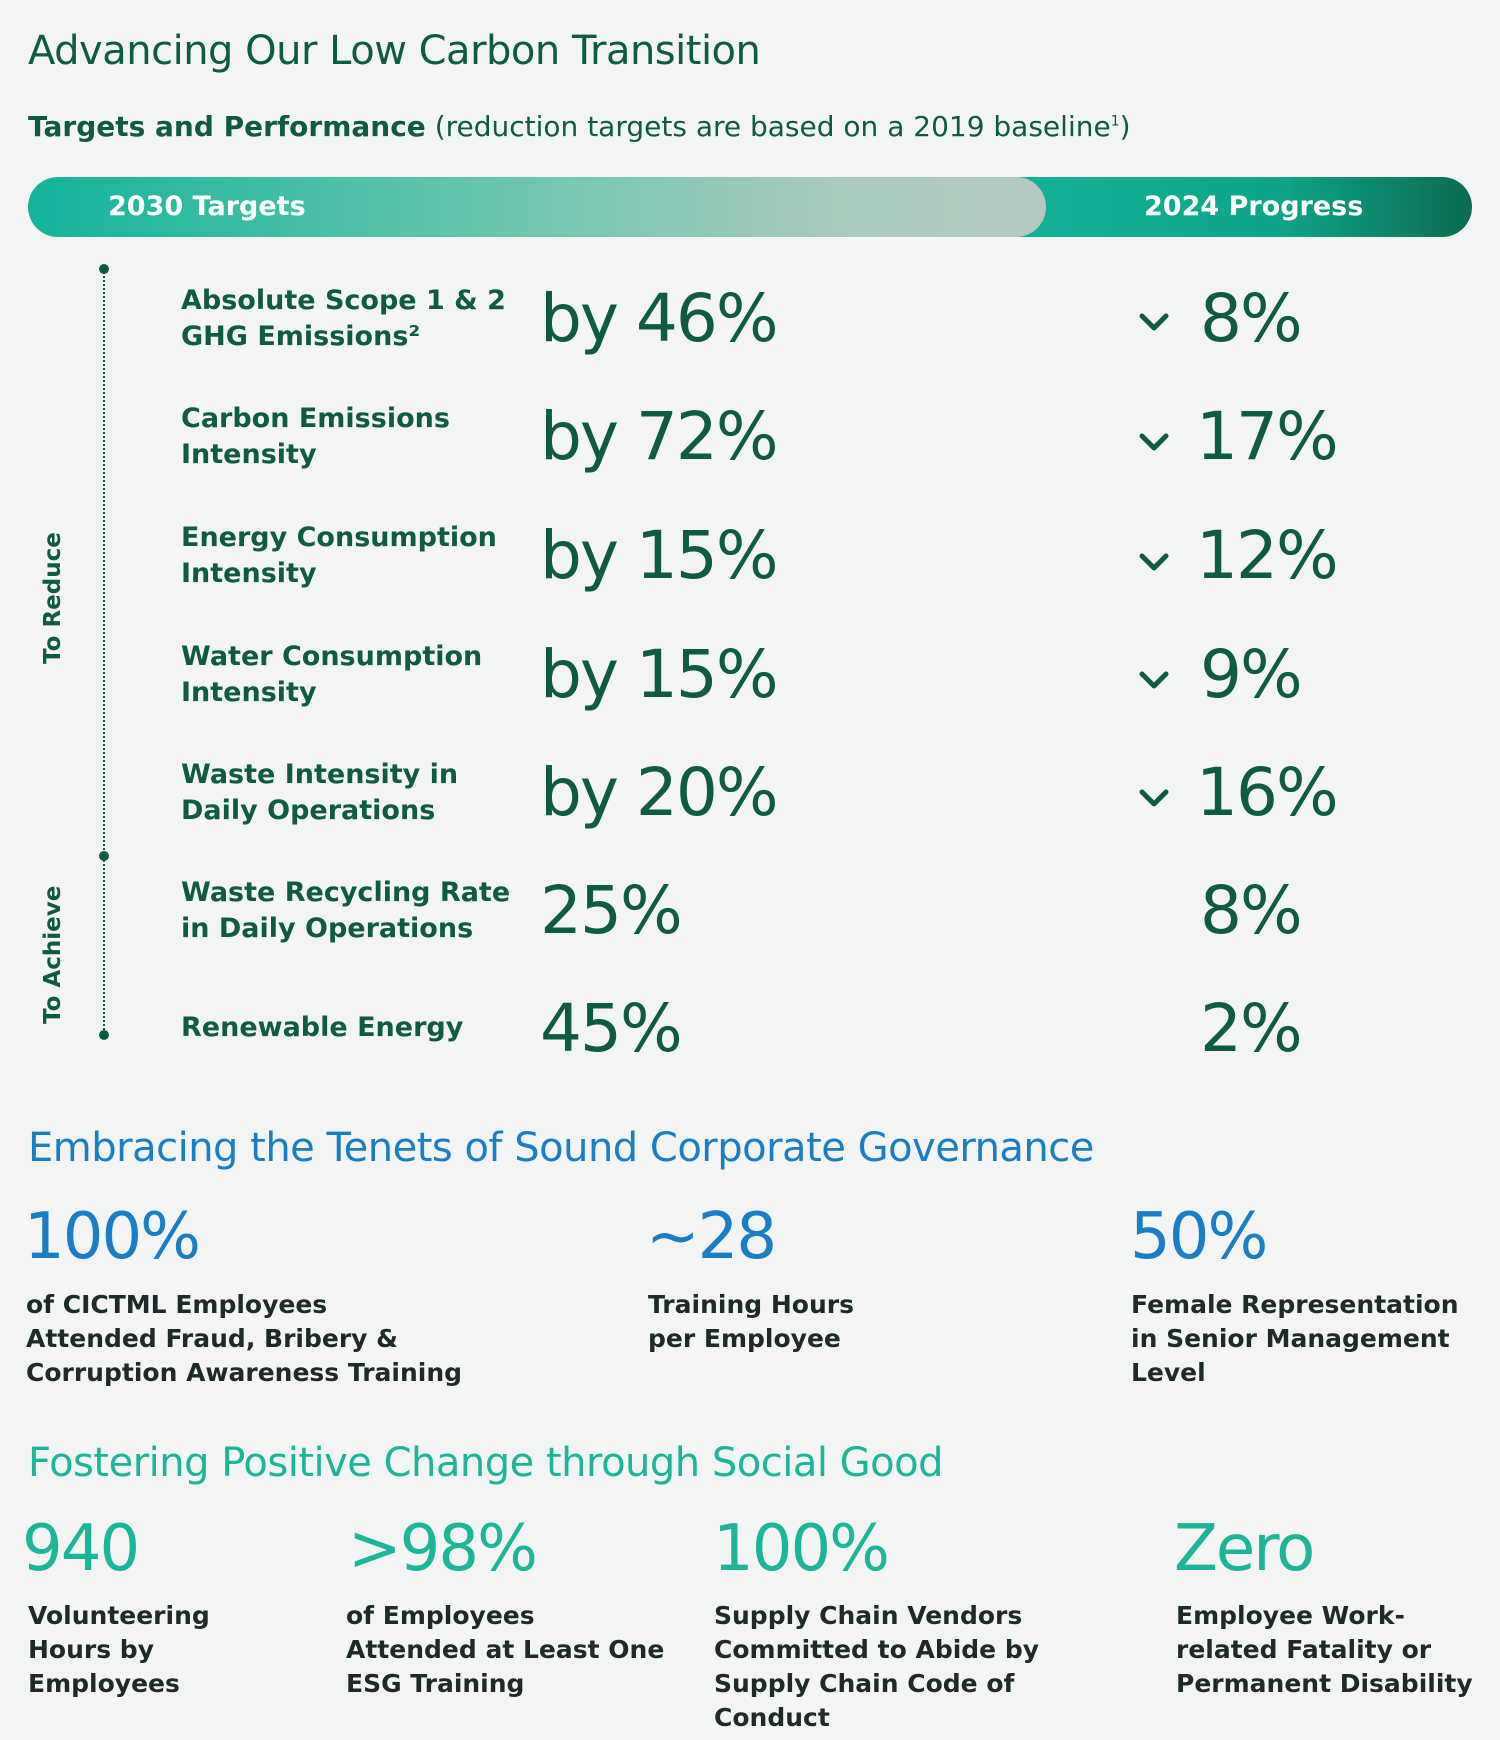 Image resolution: width=1500 pixels, height=1740 pixels. I want to click on row-target-scope12: by 46%, so click(659, 318).